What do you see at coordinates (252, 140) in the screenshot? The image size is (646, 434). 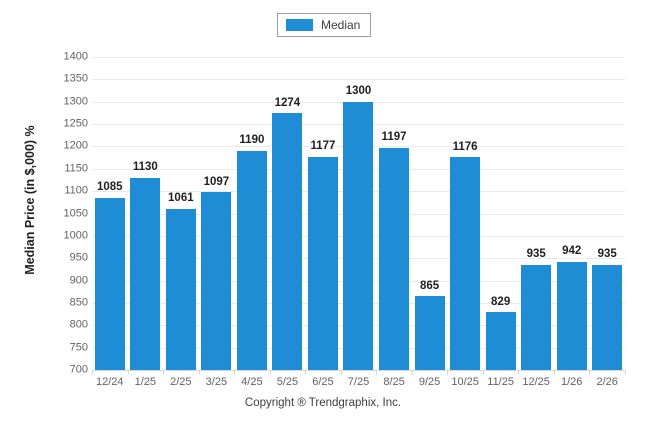 I see `bar-value-label: 1190` at bounding box center [252, 140].